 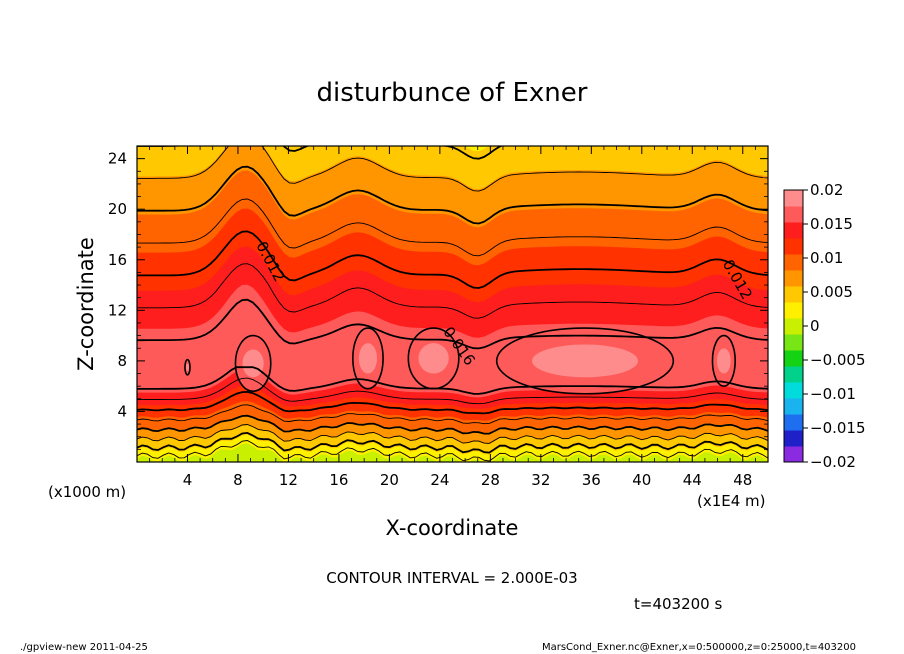 What do you see at coordinates (490, 480) in the screenshot?
I see `x-tick-label: 28` at bounding box center [490, 480].